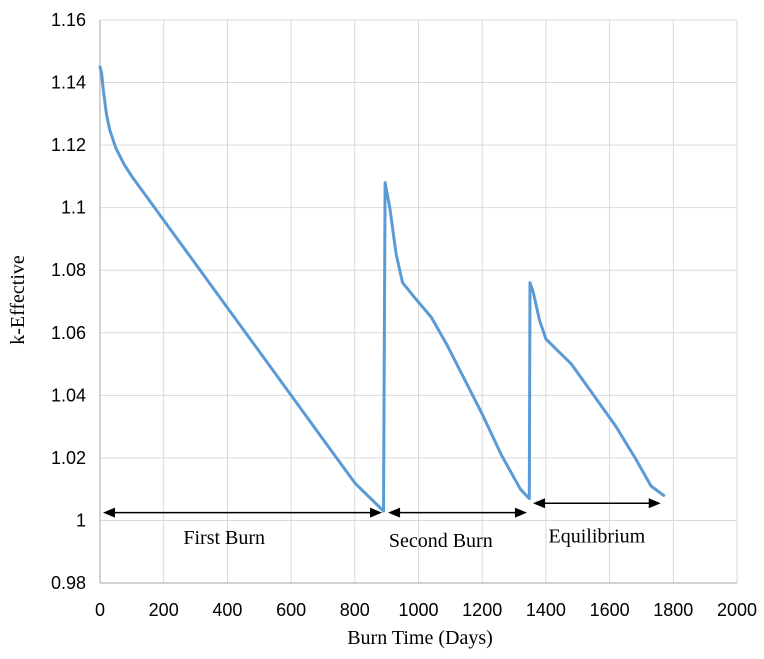 The image size is (764, 659). I want to click on x-tick-label: 2000, so click(737, 610).